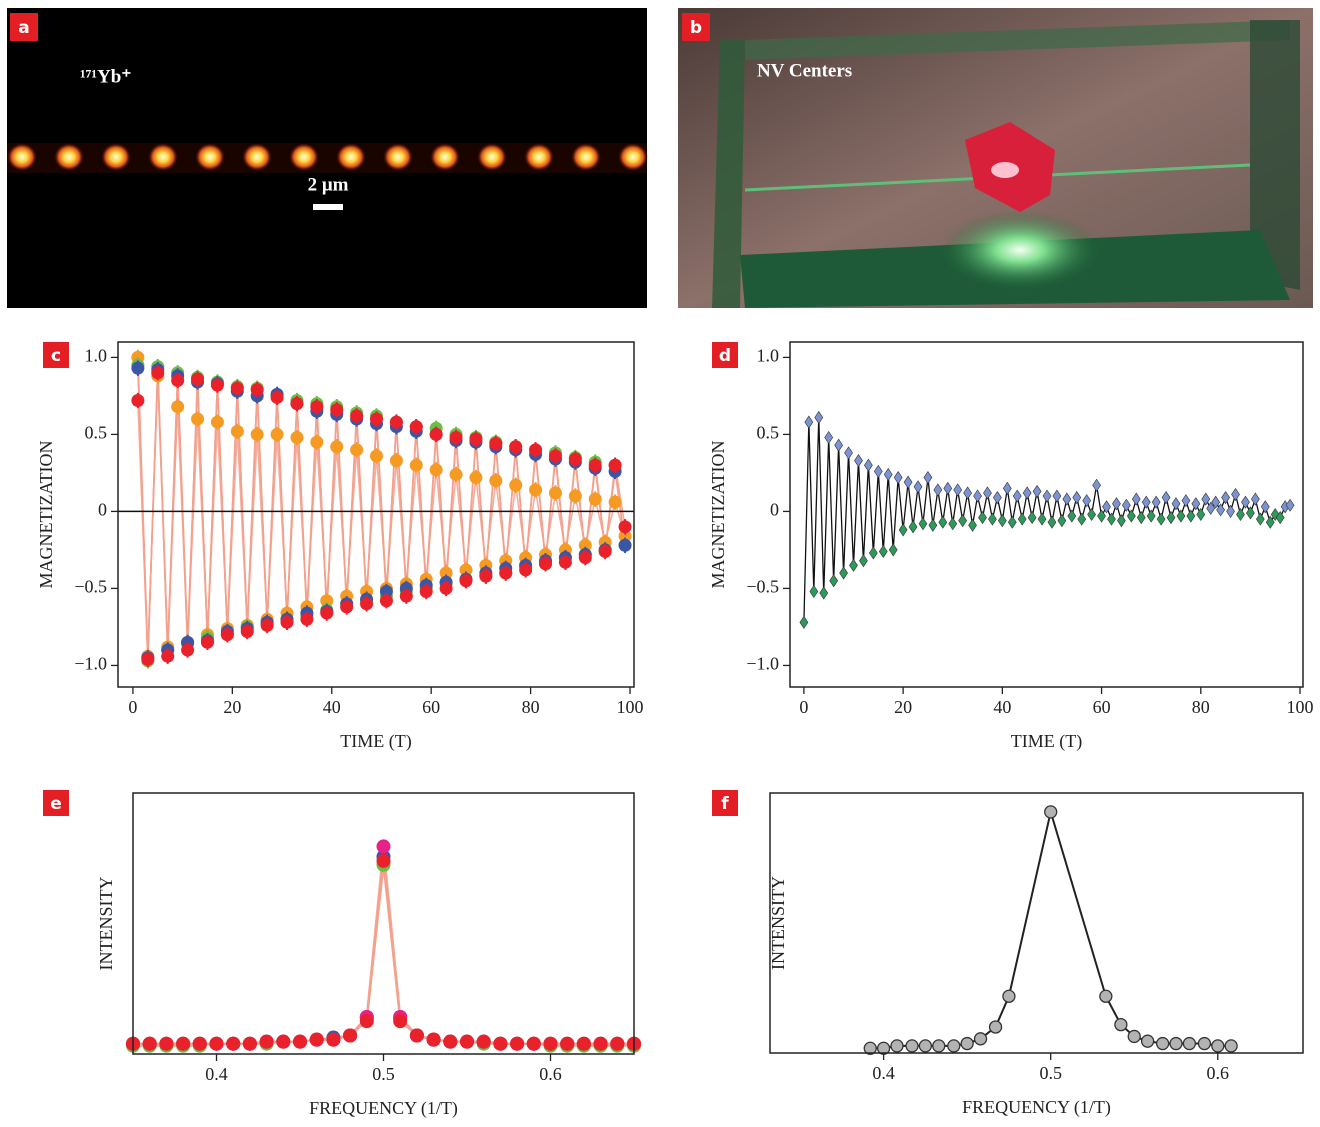  Describe the element at coordinates (718, 515) in the screenshot. I see `y-axis-label: MAGNETIZATION` at that location.